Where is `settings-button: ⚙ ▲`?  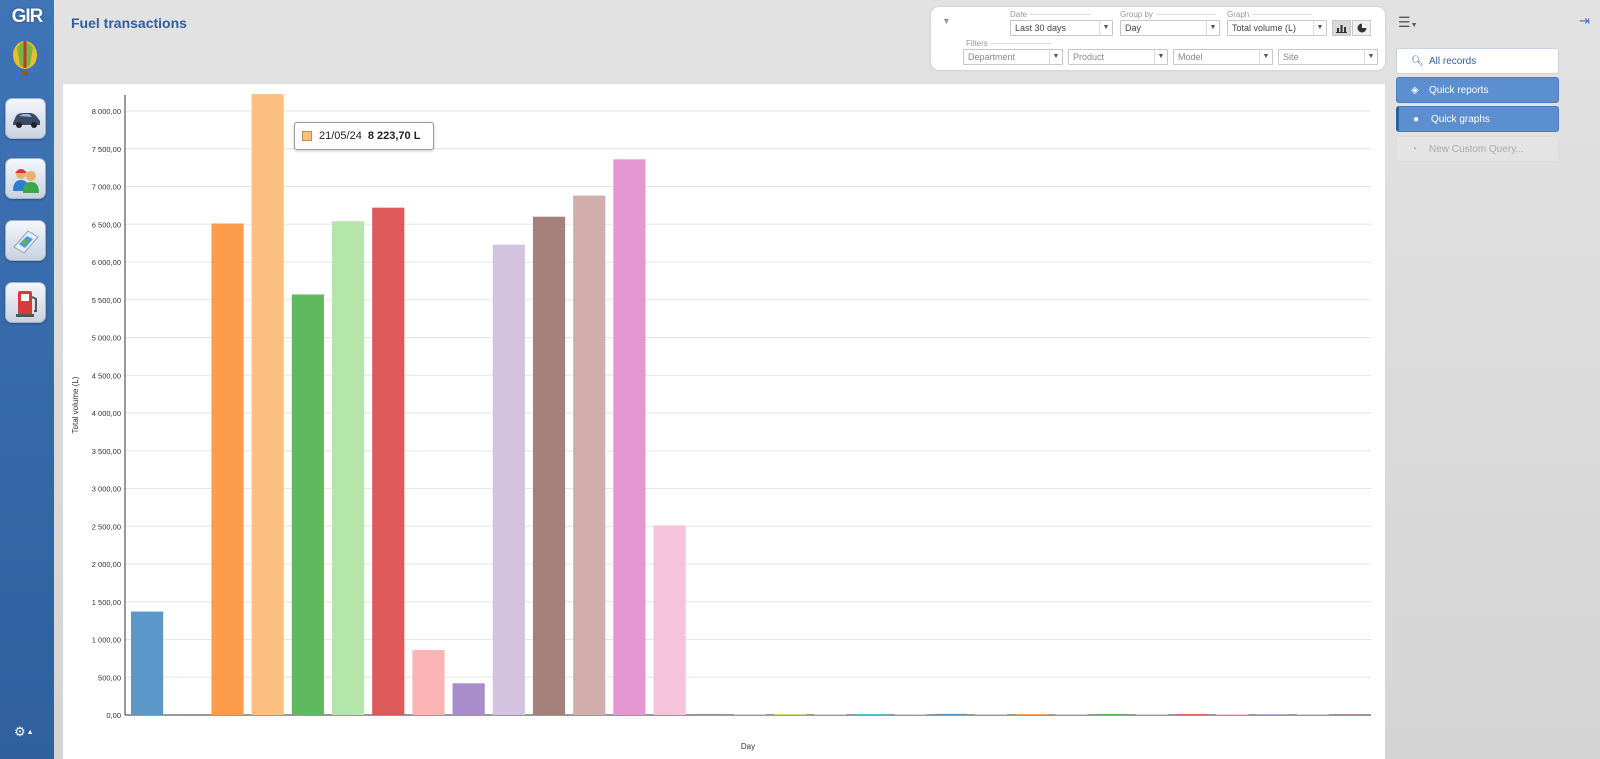
settings-button: ⚙ ▲ is located at coordinates (27, 732).